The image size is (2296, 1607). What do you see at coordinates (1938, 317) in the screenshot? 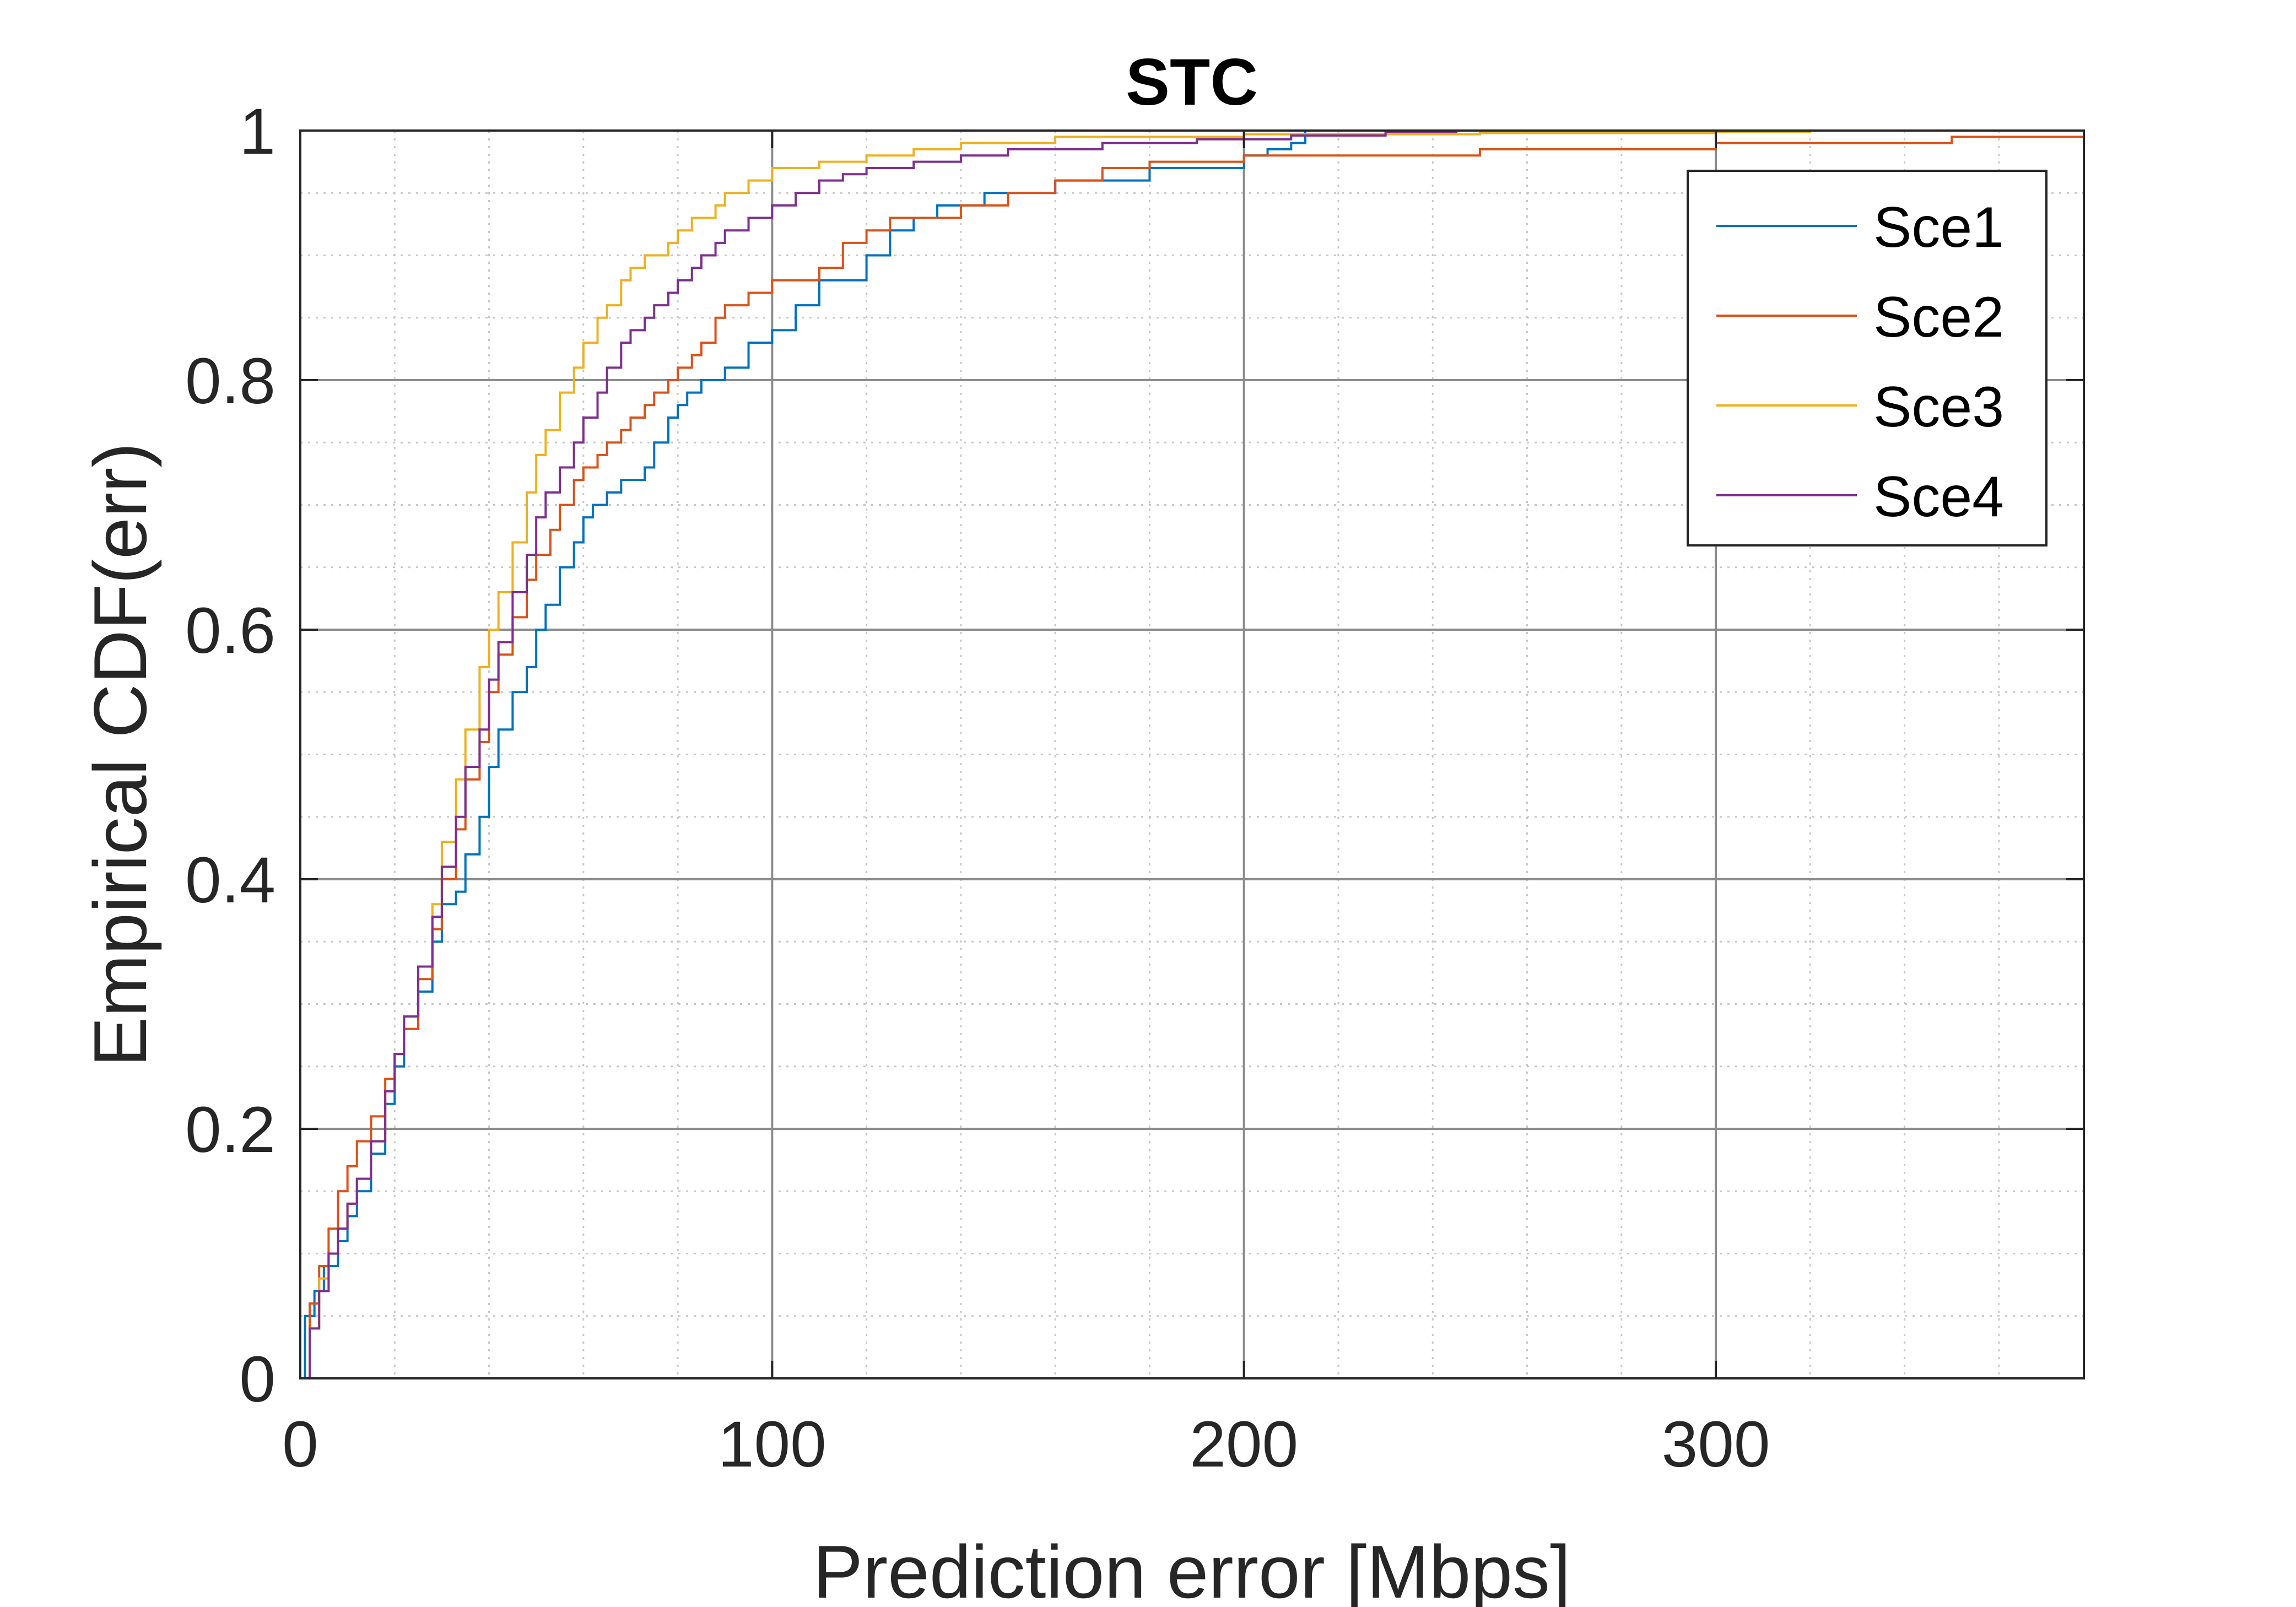
I see `legend-label-sce2: Sce2` at bounding box center [1938, 317].